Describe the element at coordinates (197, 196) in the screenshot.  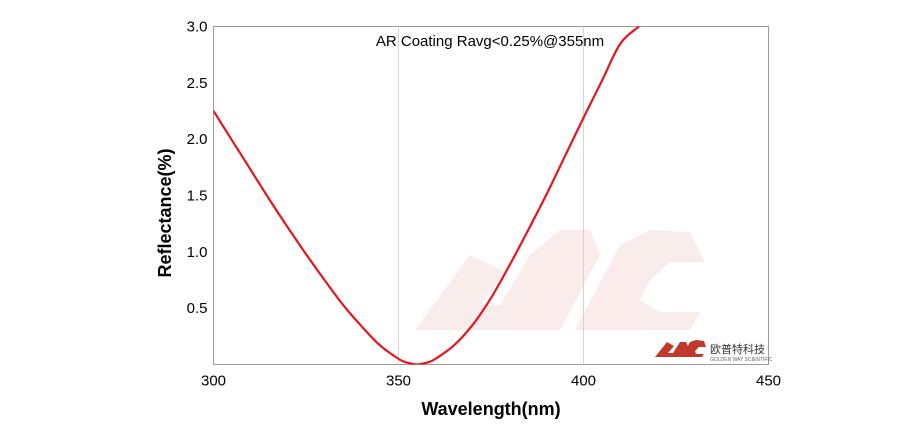
I see `y-tick-label: 1.5` at that location.